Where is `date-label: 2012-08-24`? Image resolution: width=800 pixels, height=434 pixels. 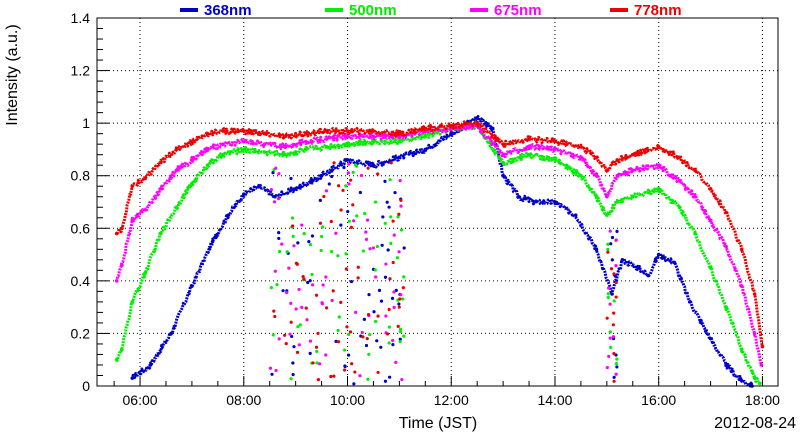
date-label: 2012-08-24 is located at coordinates (755, 423).